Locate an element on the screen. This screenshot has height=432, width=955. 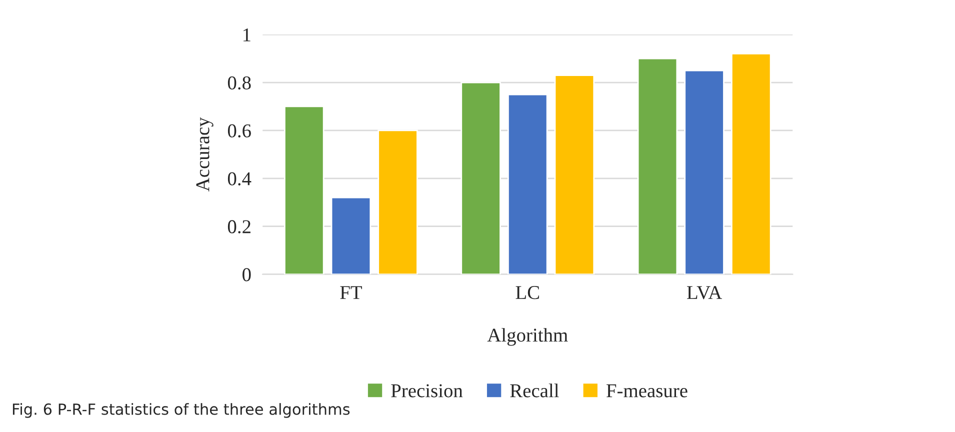
y-tick-label: 0 is located at coordinates (246, 275).